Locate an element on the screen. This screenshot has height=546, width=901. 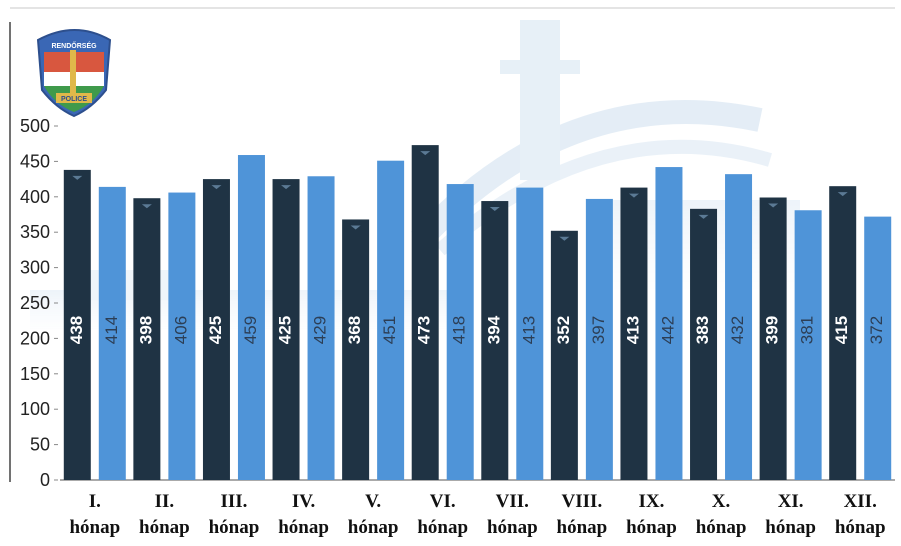
data-label: 406 is located at coordinates (180, 330).